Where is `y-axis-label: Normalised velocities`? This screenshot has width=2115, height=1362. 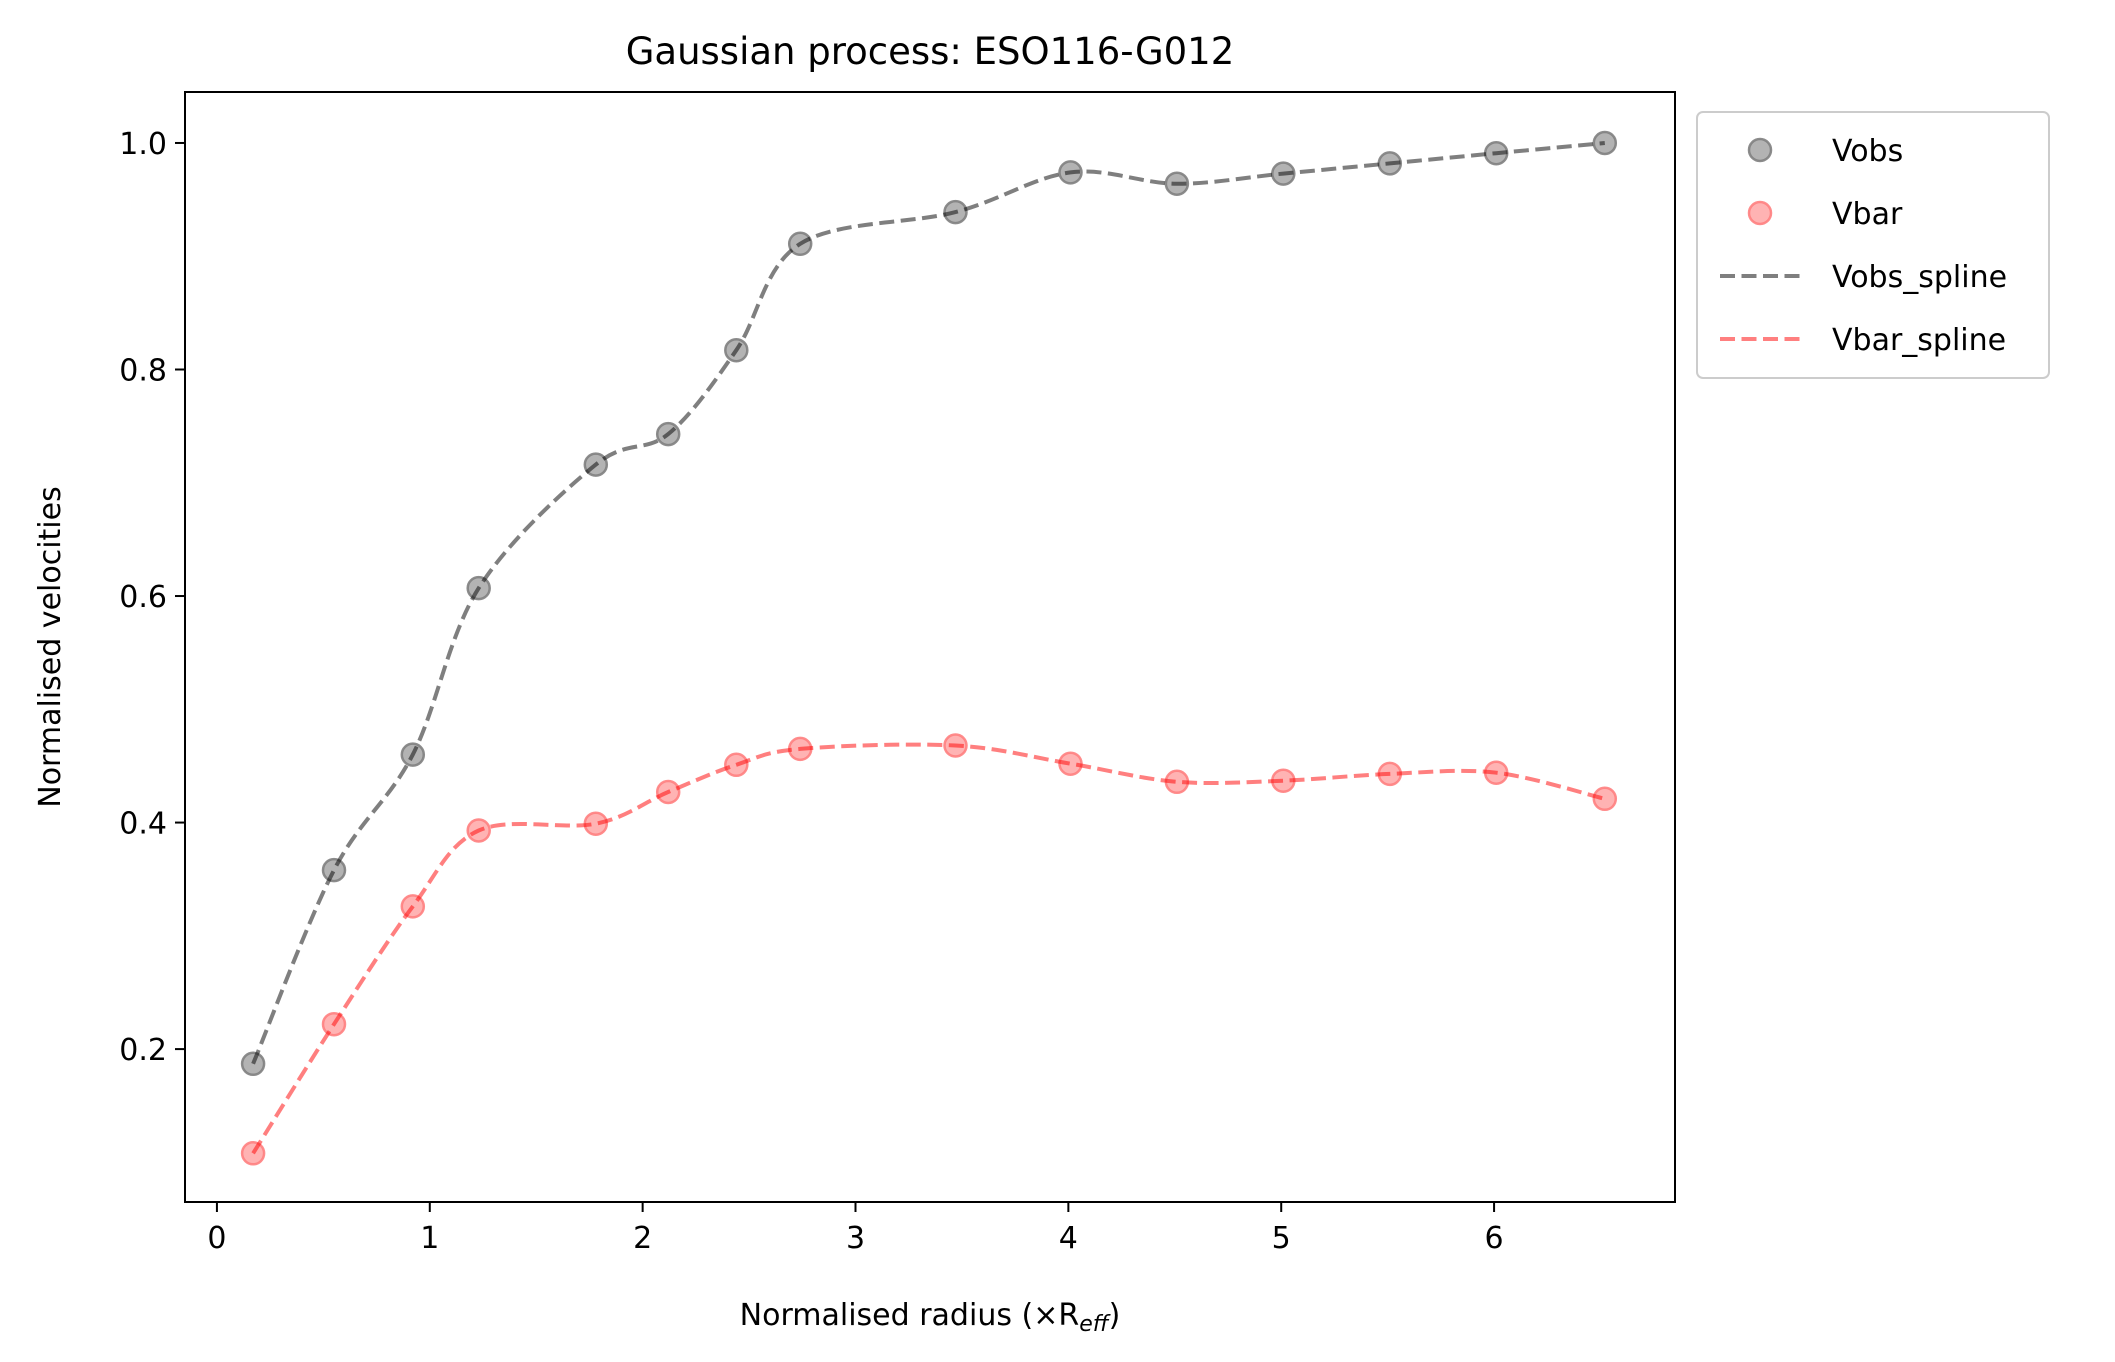
y-axis-label: Normalised velocities is located at coordinates (50, 646).